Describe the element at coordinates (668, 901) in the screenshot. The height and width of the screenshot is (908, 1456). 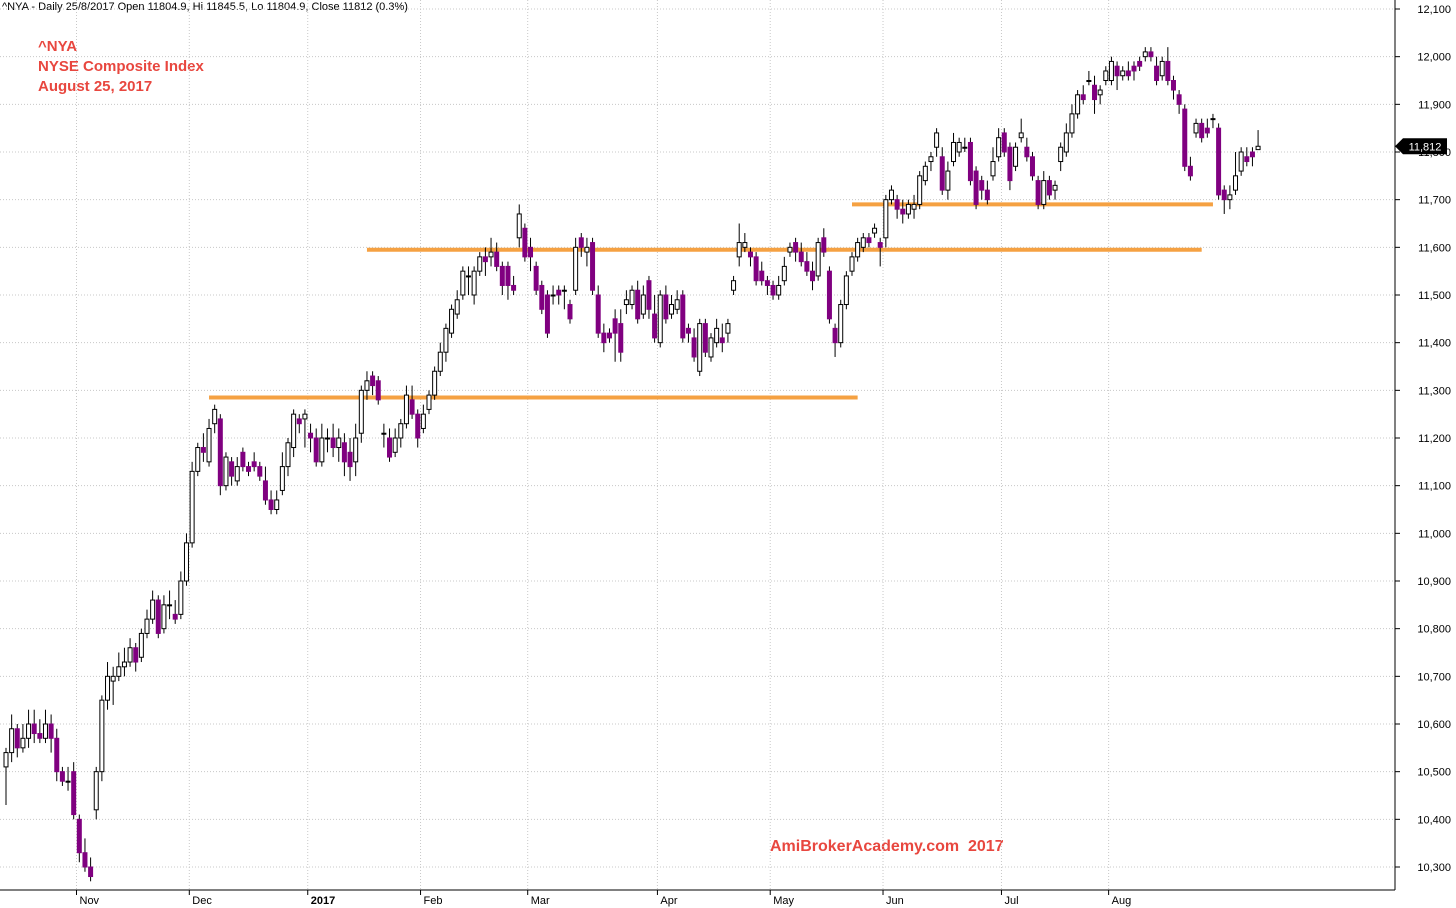
I see `x-tick-label: Apr` at that location.